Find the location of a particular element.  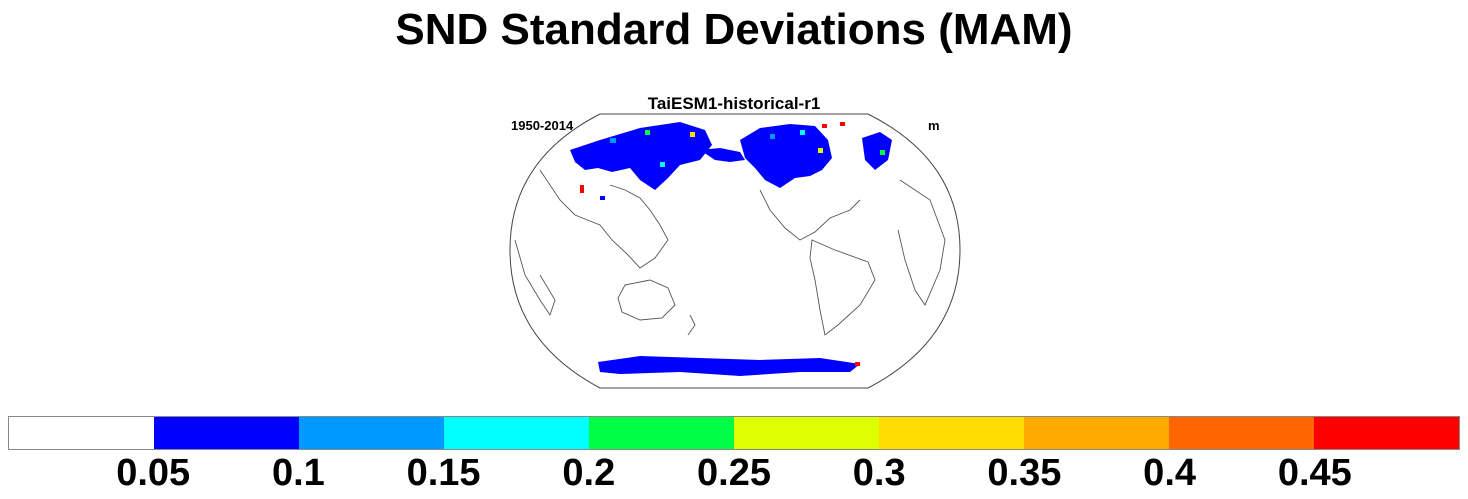

colorbar-label-0.4: 0.4 is located at coordinates (1170, 473).